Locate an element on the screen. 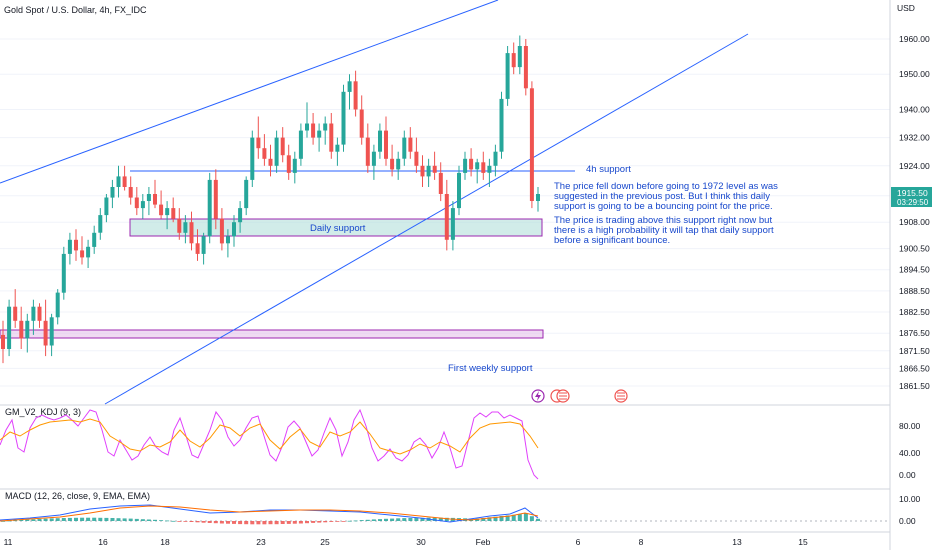 The height and width of the screenshot is (550, 932). kdj-k-line is located at coordinates (269, 444).